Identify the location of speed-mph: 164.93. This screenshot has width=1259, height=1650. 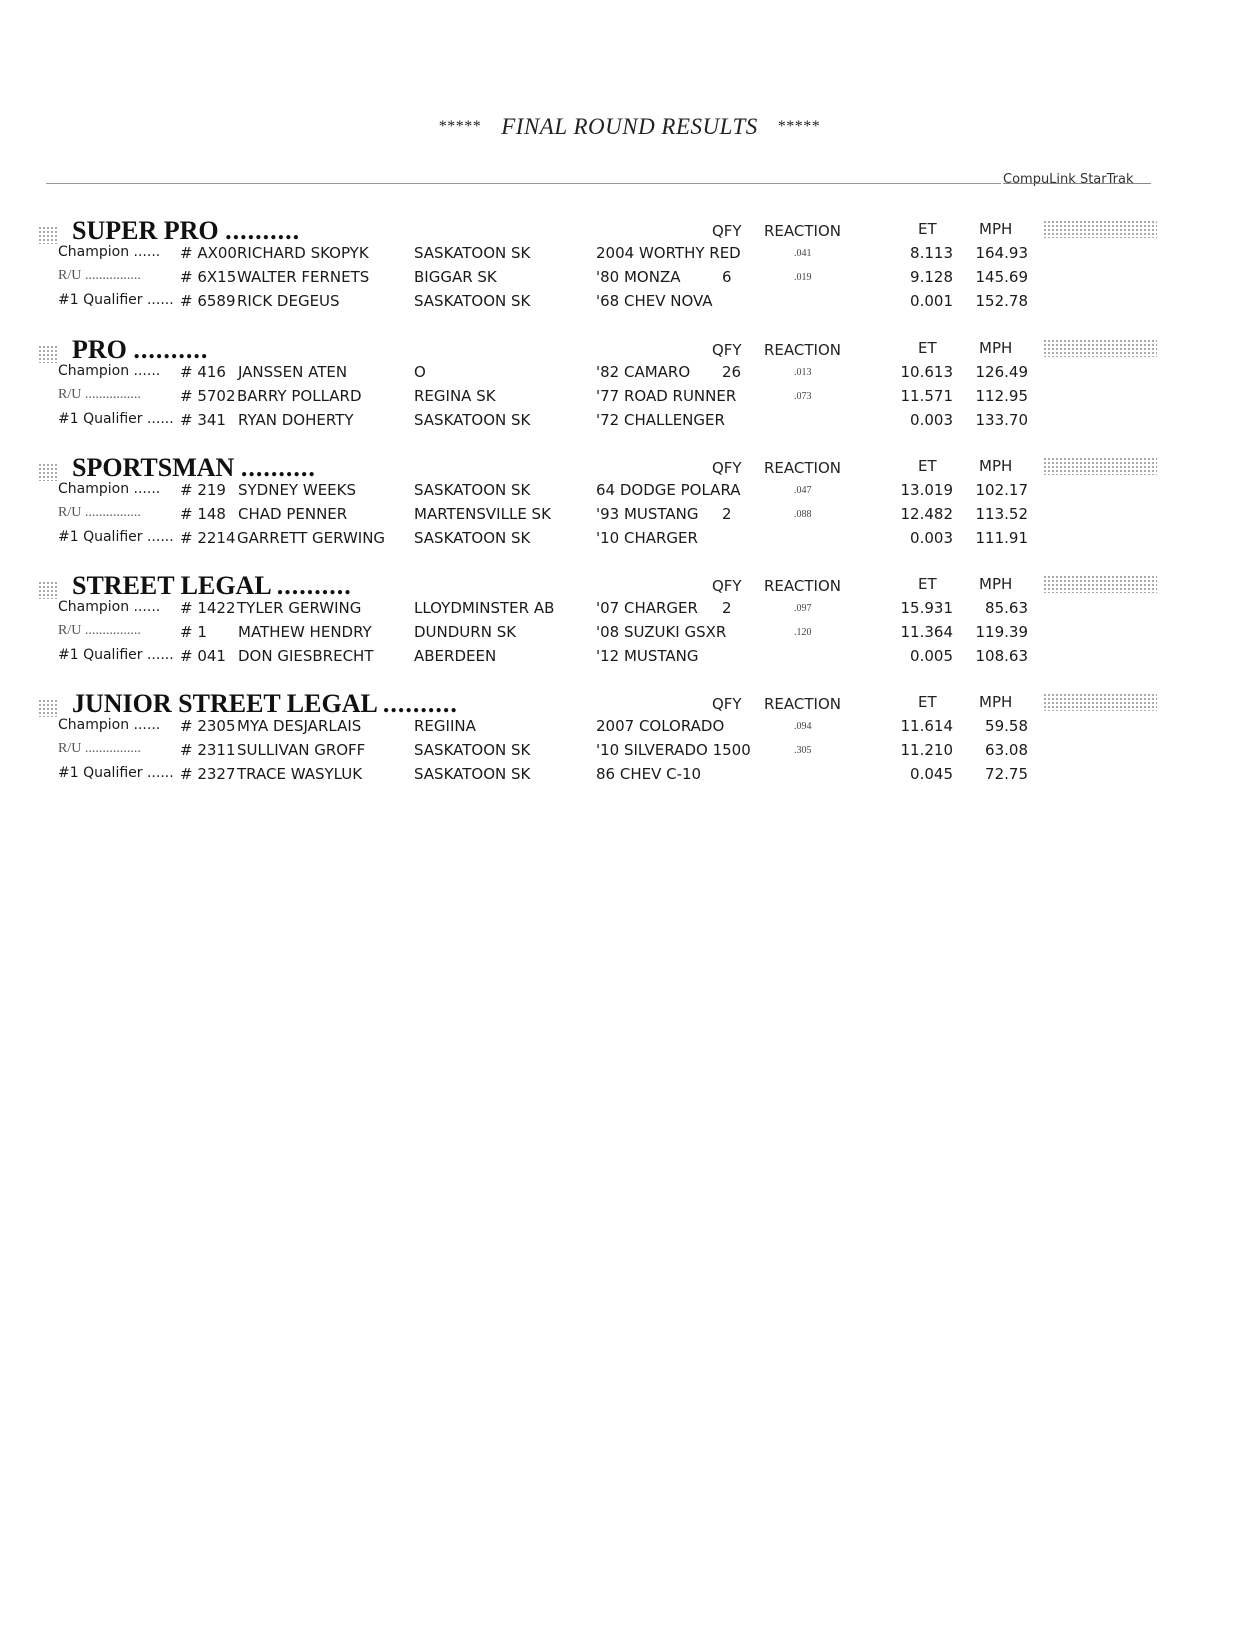
(1002, 253).